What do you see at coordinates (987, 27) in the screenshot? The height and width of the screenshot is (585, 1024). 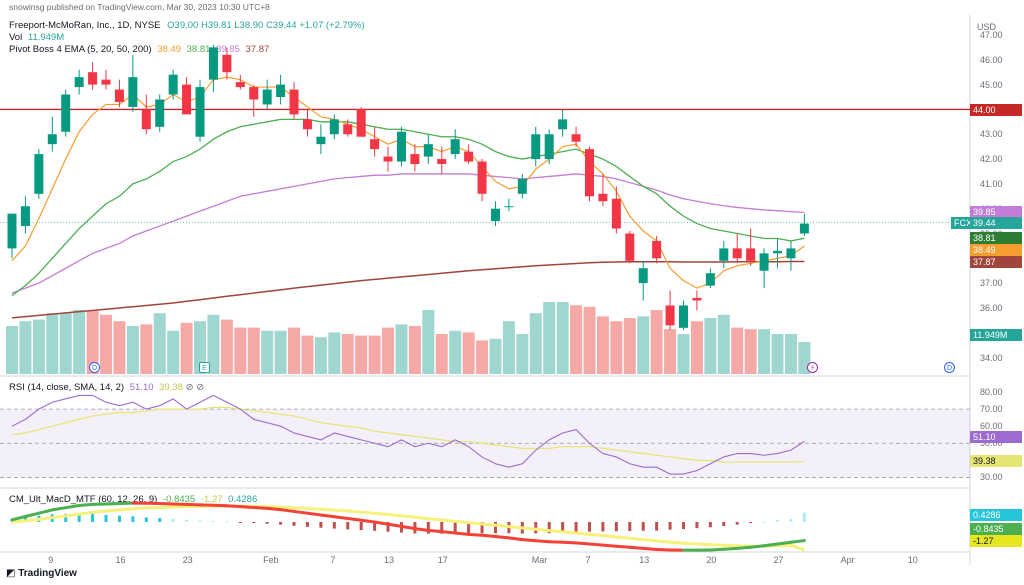 I see `currency-label: USD` at bounding box center [987, 27].